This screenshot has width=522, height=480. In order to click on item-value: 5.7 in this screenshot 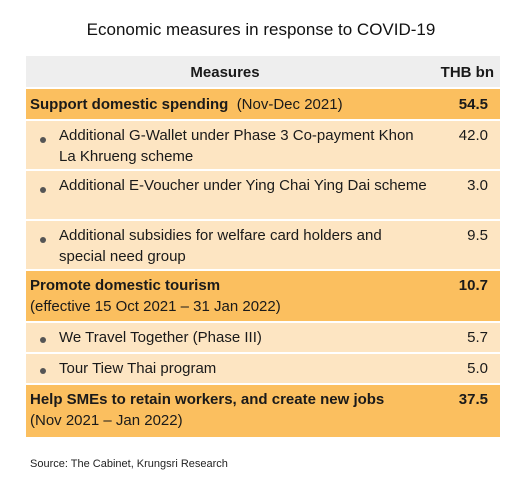, I will do `click(477, 337)`.